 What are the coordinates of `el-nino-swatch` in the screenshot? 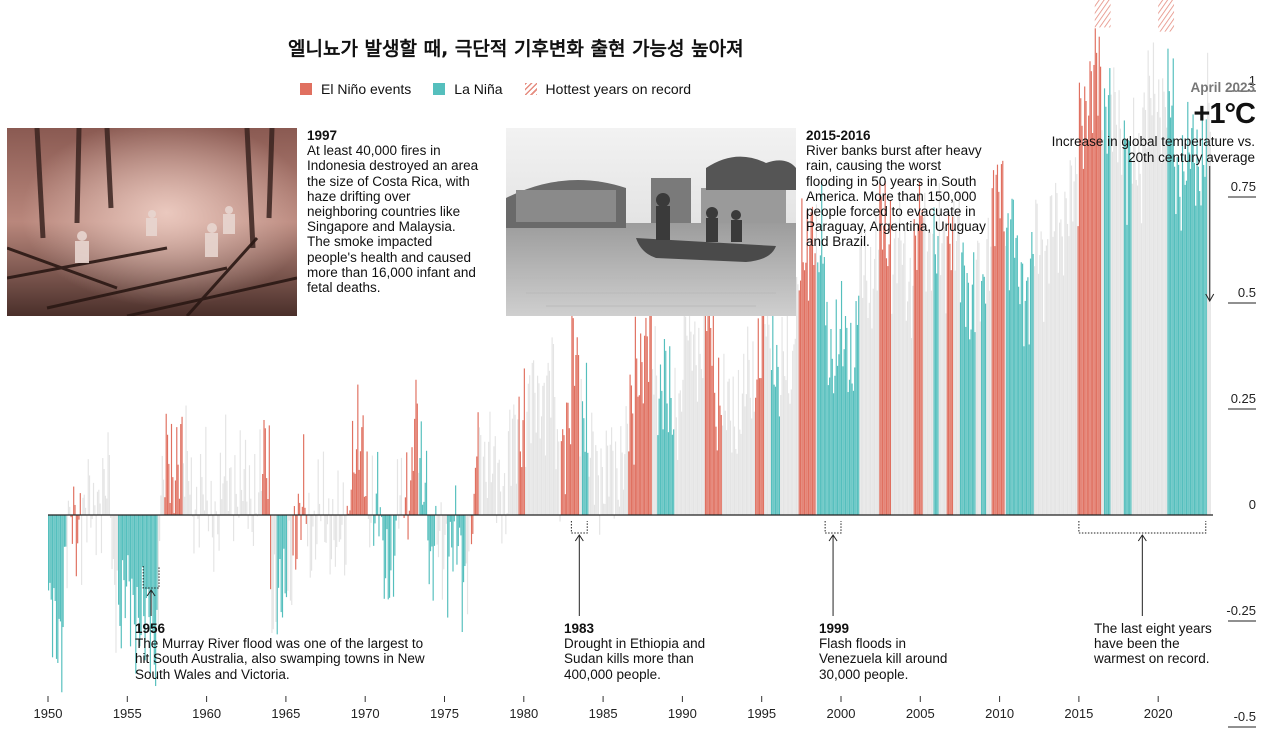 It's located at (306, 89).